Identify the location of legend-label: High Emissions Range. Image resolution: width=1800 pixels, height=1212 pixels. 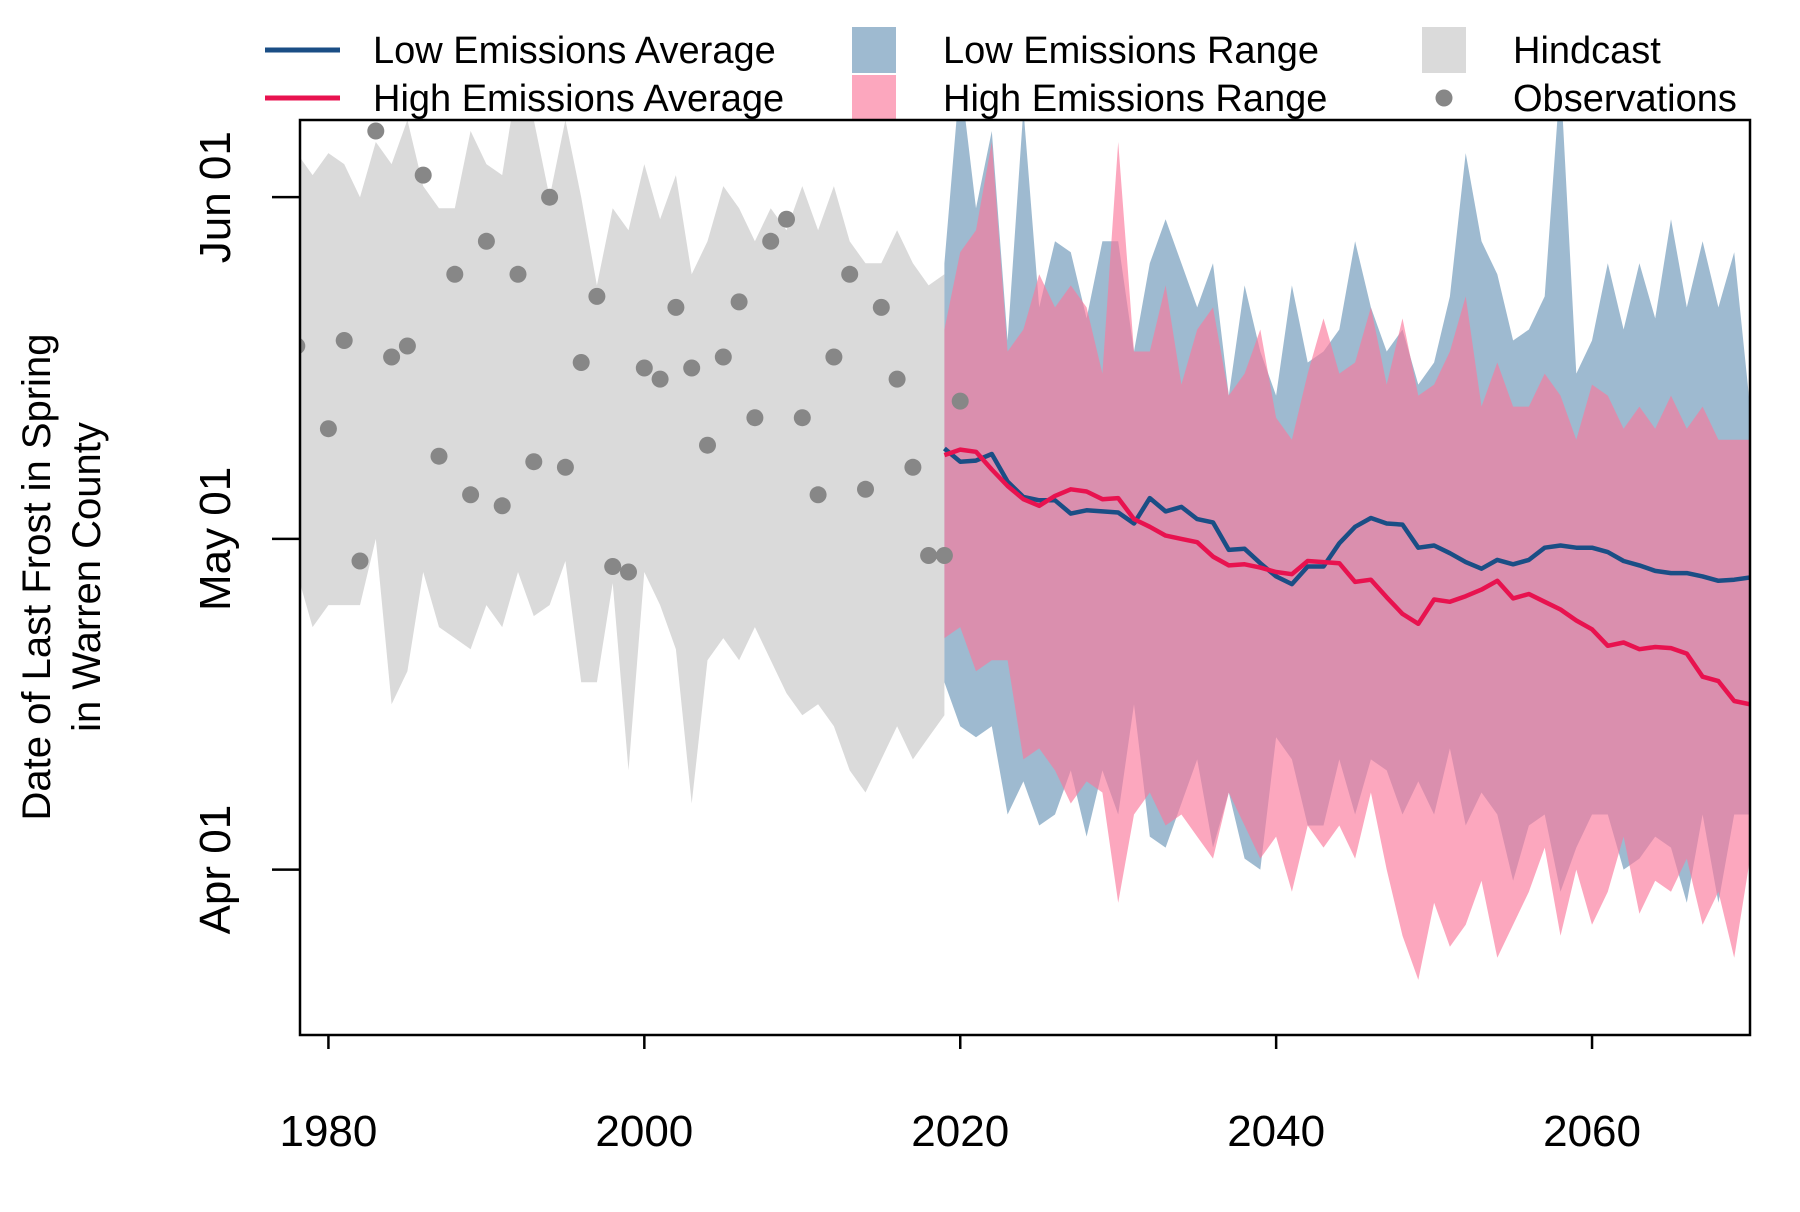
(1135, 99).